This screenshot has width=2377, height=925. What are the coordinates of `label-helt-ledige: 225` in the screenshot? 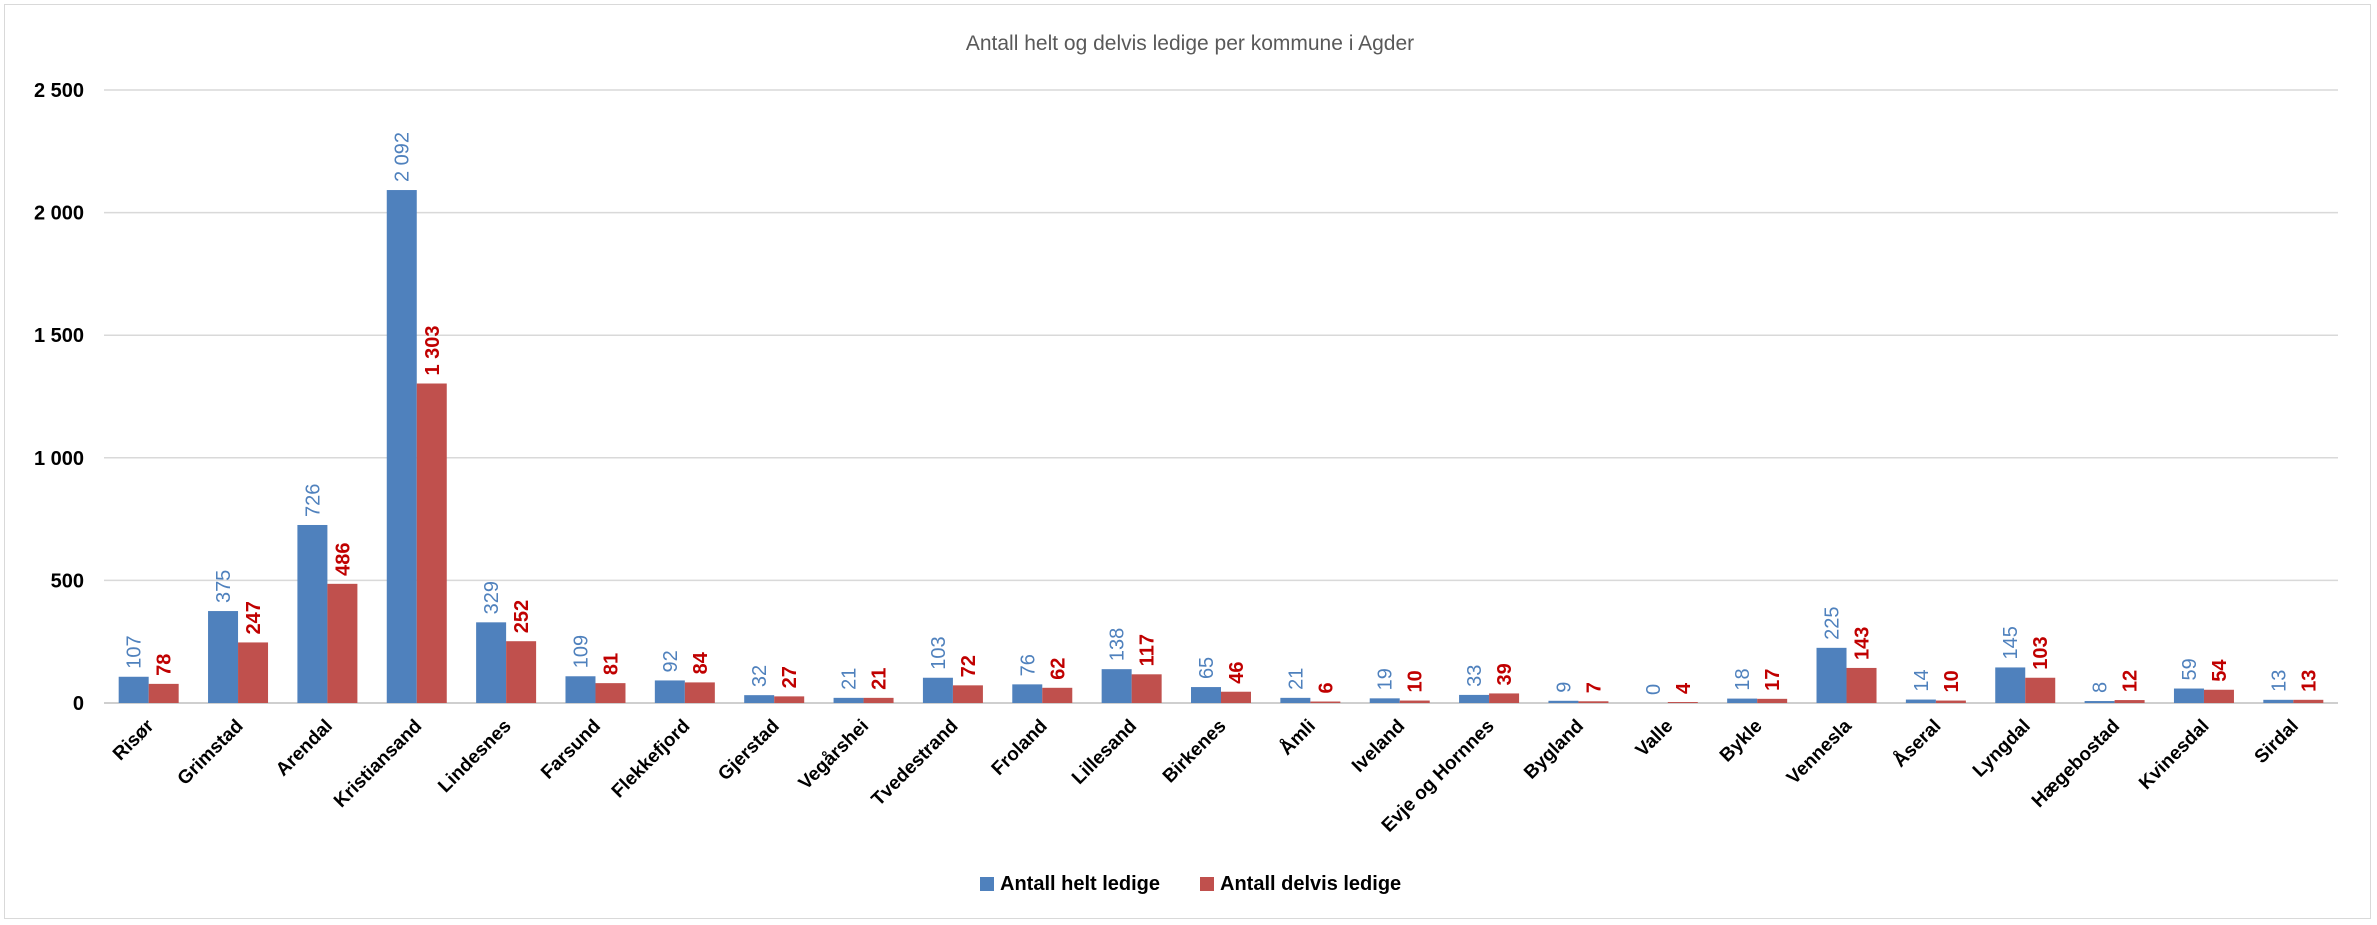 It's located at (1833, 622).